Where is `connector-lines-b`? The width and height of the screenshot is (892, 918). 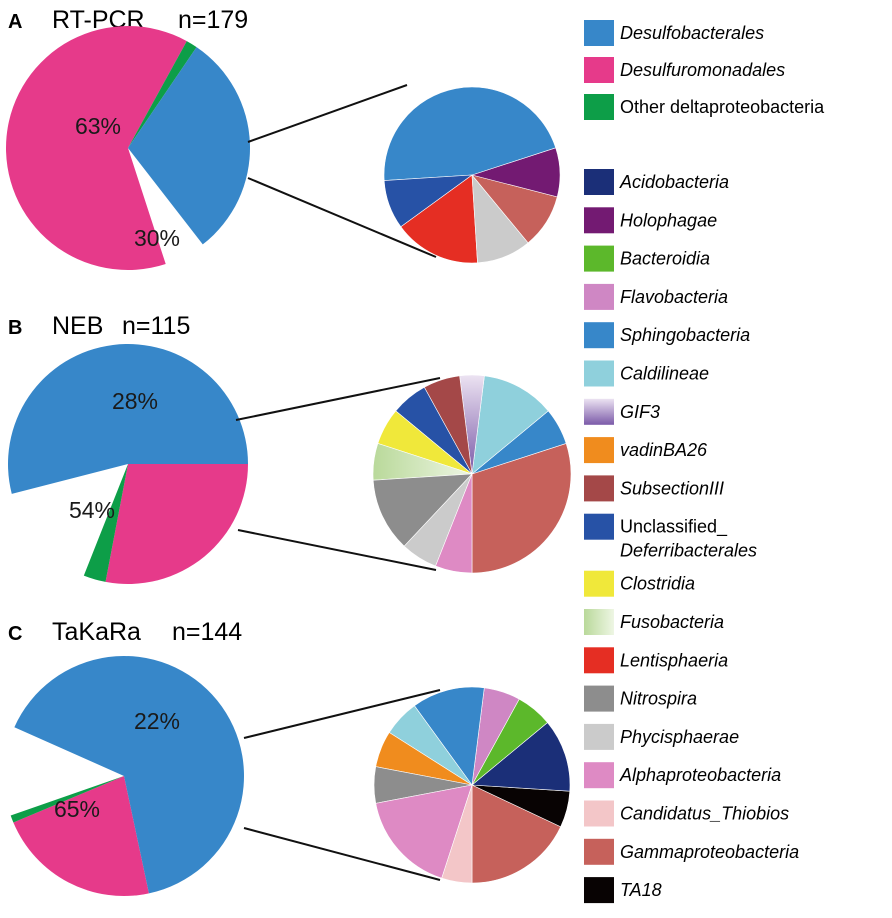
connector-lines-b is located at coordinates (338, 474).